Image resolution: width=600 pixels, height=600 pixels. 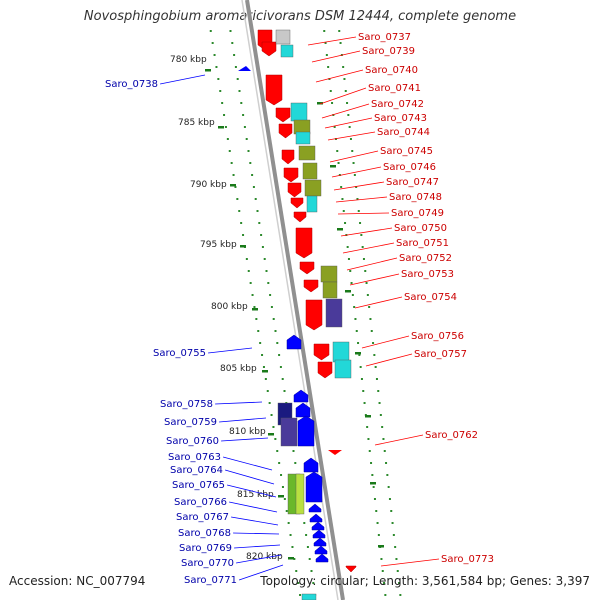 What do you see at coordinates (451, 435) in the screenshot?
I see `gene-label-forward: Saro_0762` at bounding box center [451, 435].